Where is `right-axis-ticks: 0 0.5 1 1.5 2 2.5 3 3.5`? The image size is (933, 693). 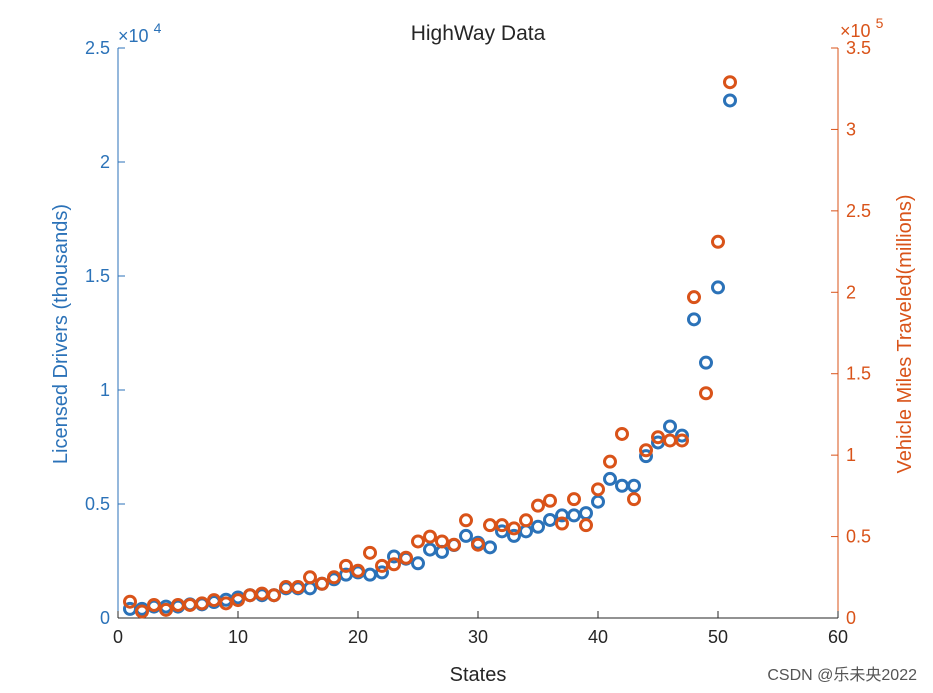 right-axis-ticks: 0 0.5 1 1.5 2 2.5 3 3.5 is located at coordinates (851, 333).